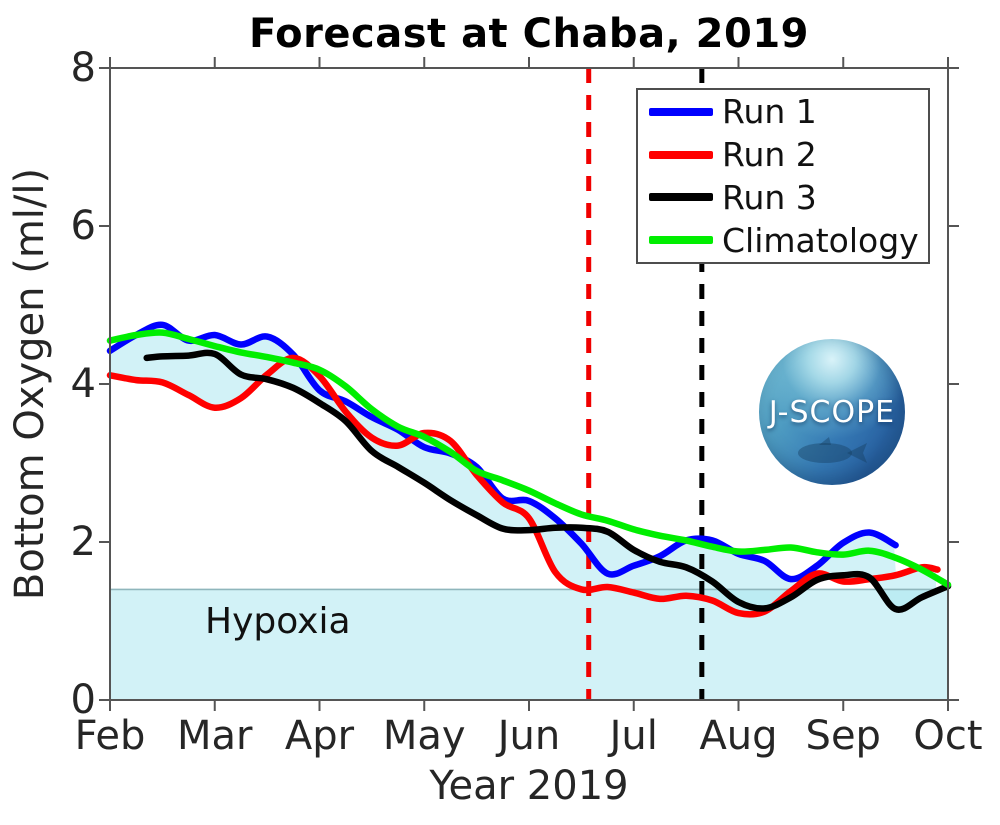 This screenshot has height=825, width=1000. I want to click on y-axis-label: Bottom Oxygen (ml/l), so click(30, 384).